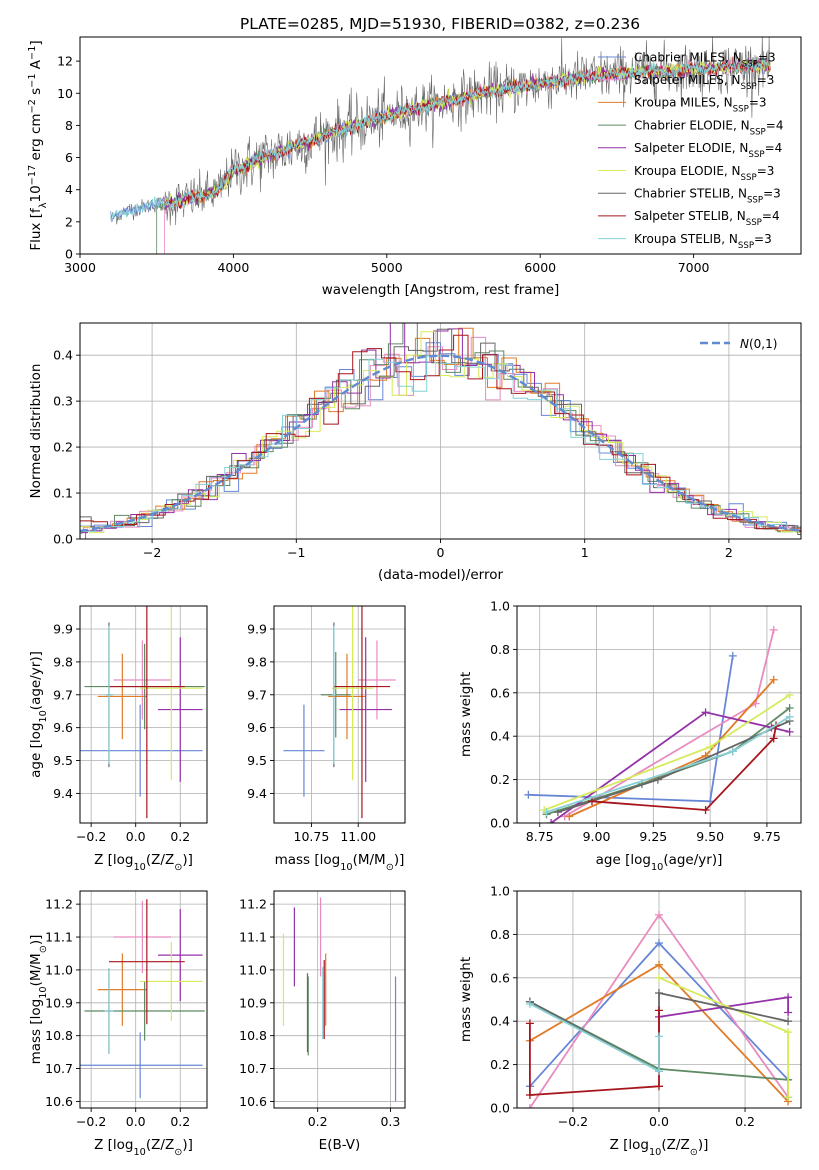  What do you see at coordinates (703, 241) in the screenshot?
I see `legend-entry: Kroupa STELIB, NSSP=3` at bounding box center [703, 241].